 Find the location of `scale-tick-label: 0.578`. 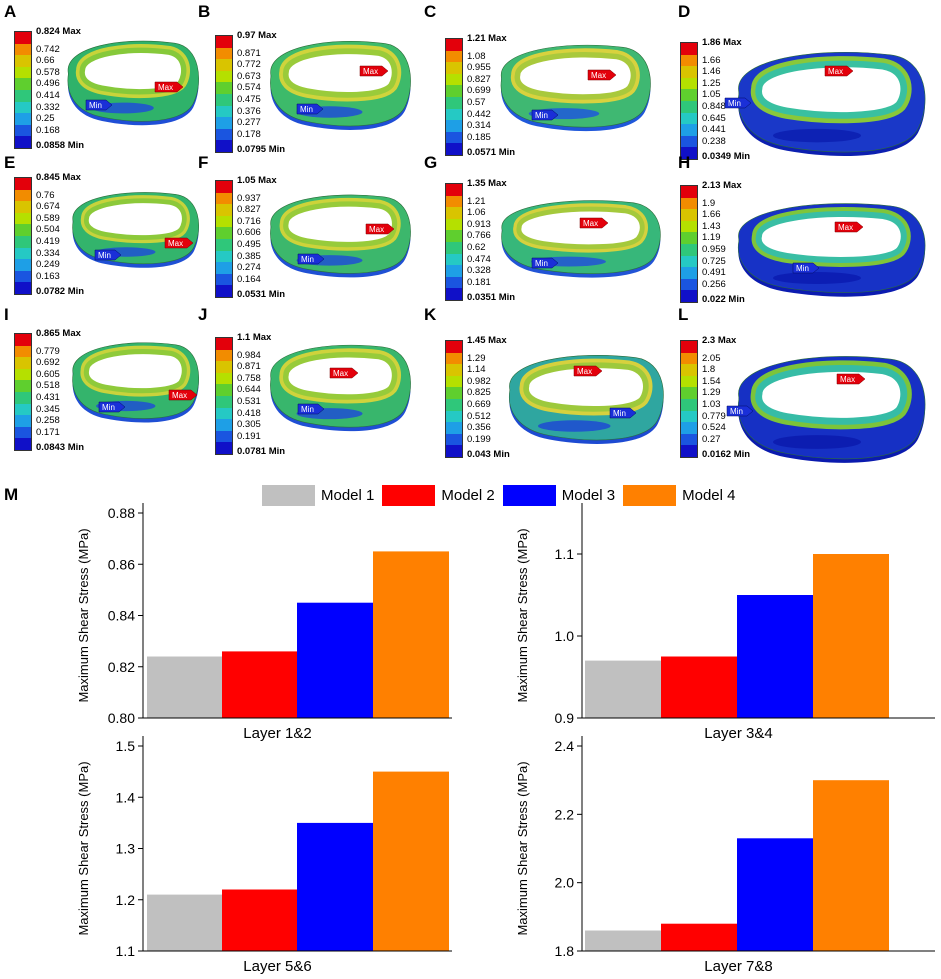

scale-tick-label: 0.578 is located at coordinates (48, 72).